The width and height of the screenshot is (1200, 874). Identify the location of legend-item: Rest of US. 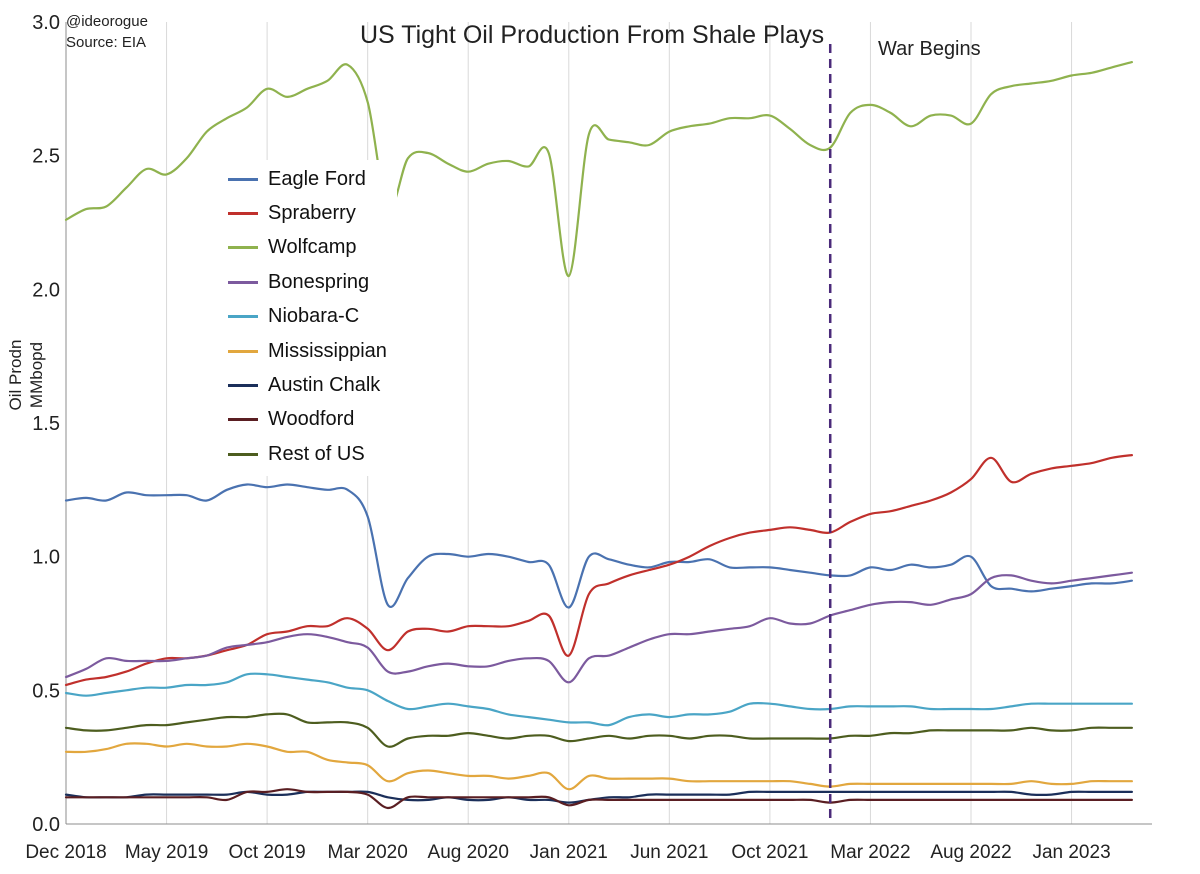
(307, 454).